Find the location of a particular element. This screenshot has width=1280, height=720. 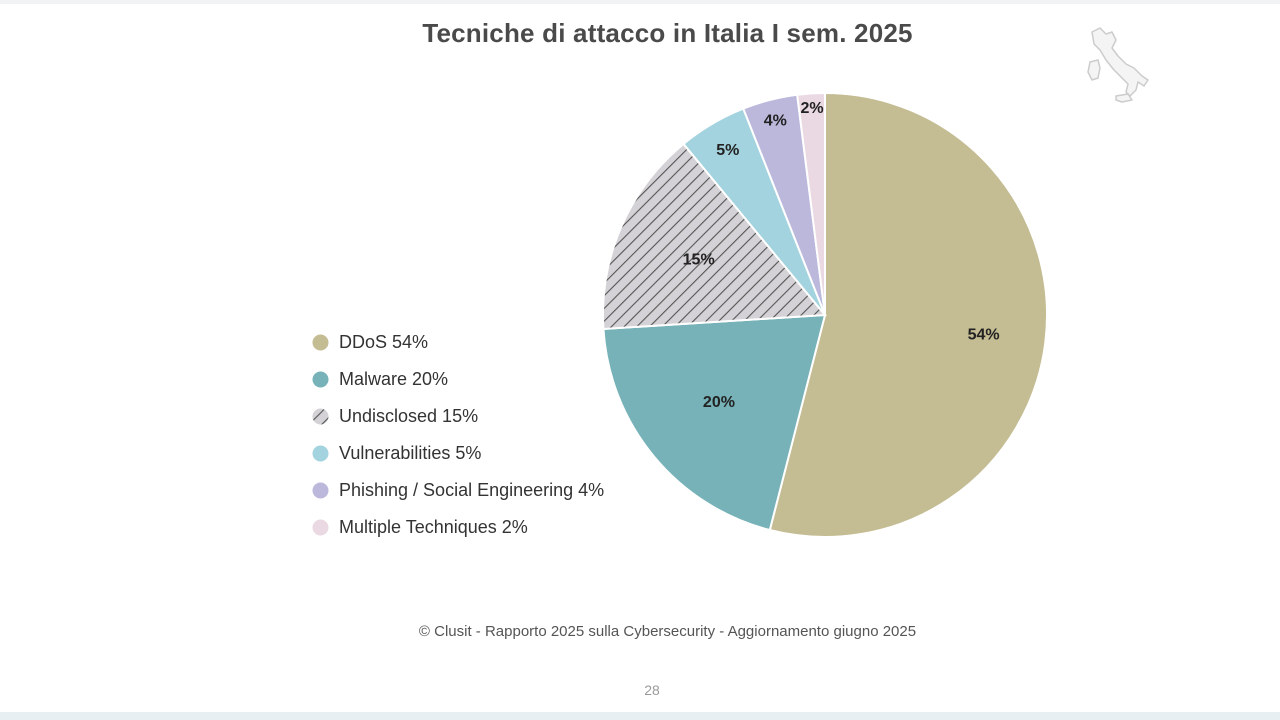

pie-label-ddos: 54% is located at coordinates (984, 334).